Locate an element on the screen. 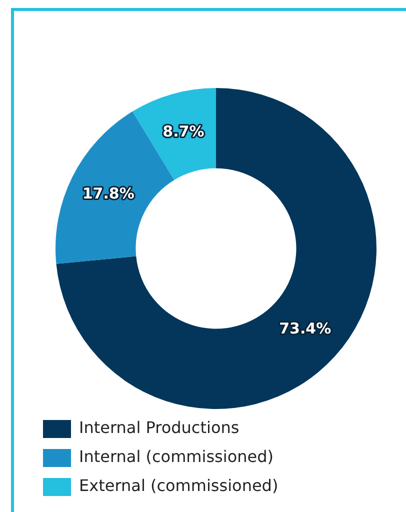 The width and height of the screenshot is (406, 512). data-label: 8.7% is located at coordinates (183, 131).